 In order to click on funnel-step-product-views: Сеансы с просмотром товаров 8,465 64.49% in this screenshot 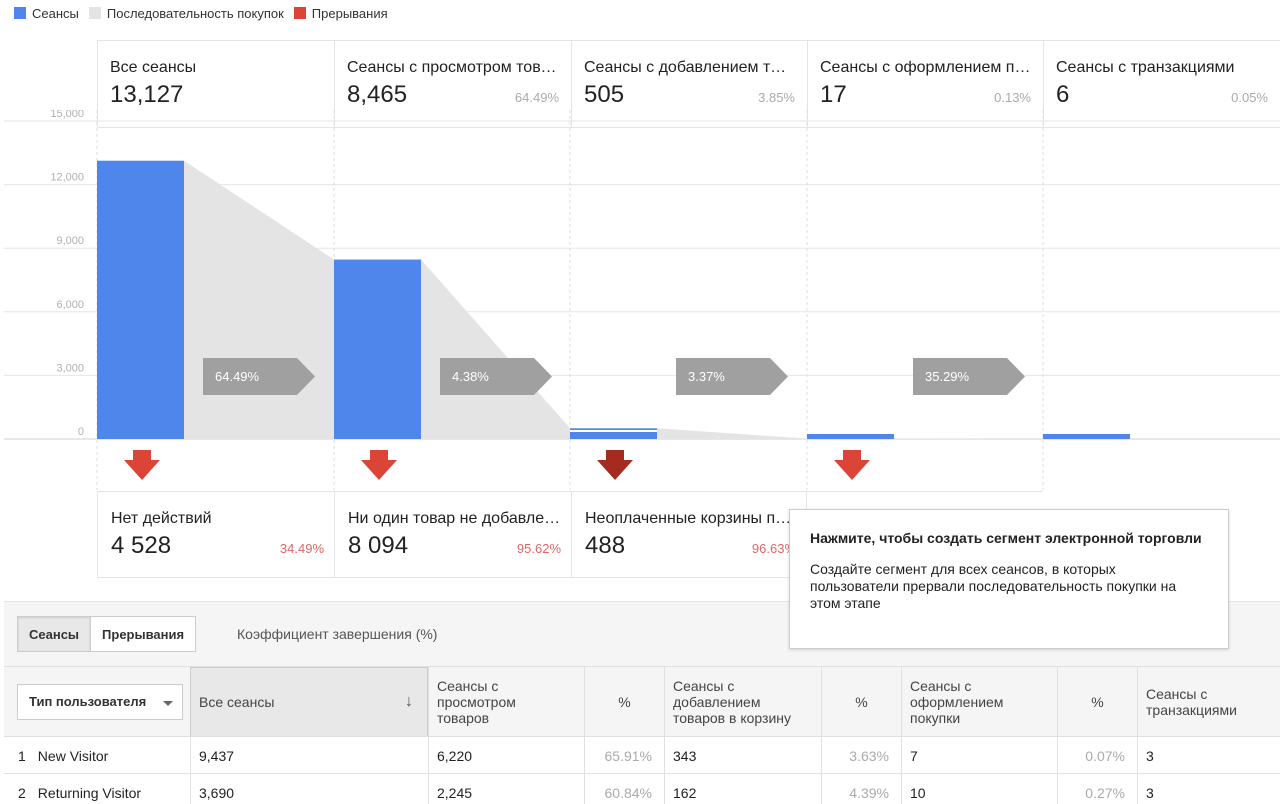, I will do `click(452, 84)`.